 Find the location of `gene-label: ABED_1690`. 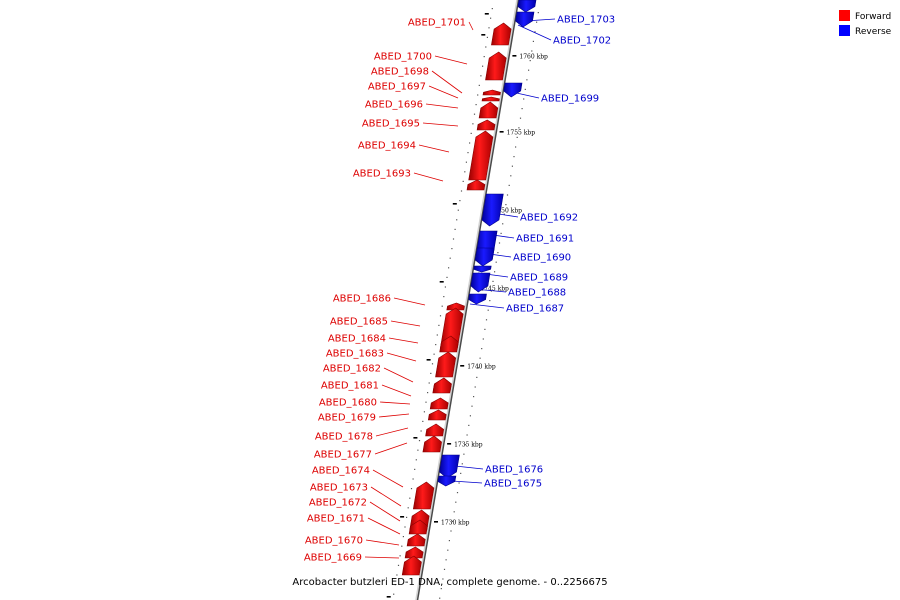

gene-label: ABED_1690 is located at coordinates (542, 258).